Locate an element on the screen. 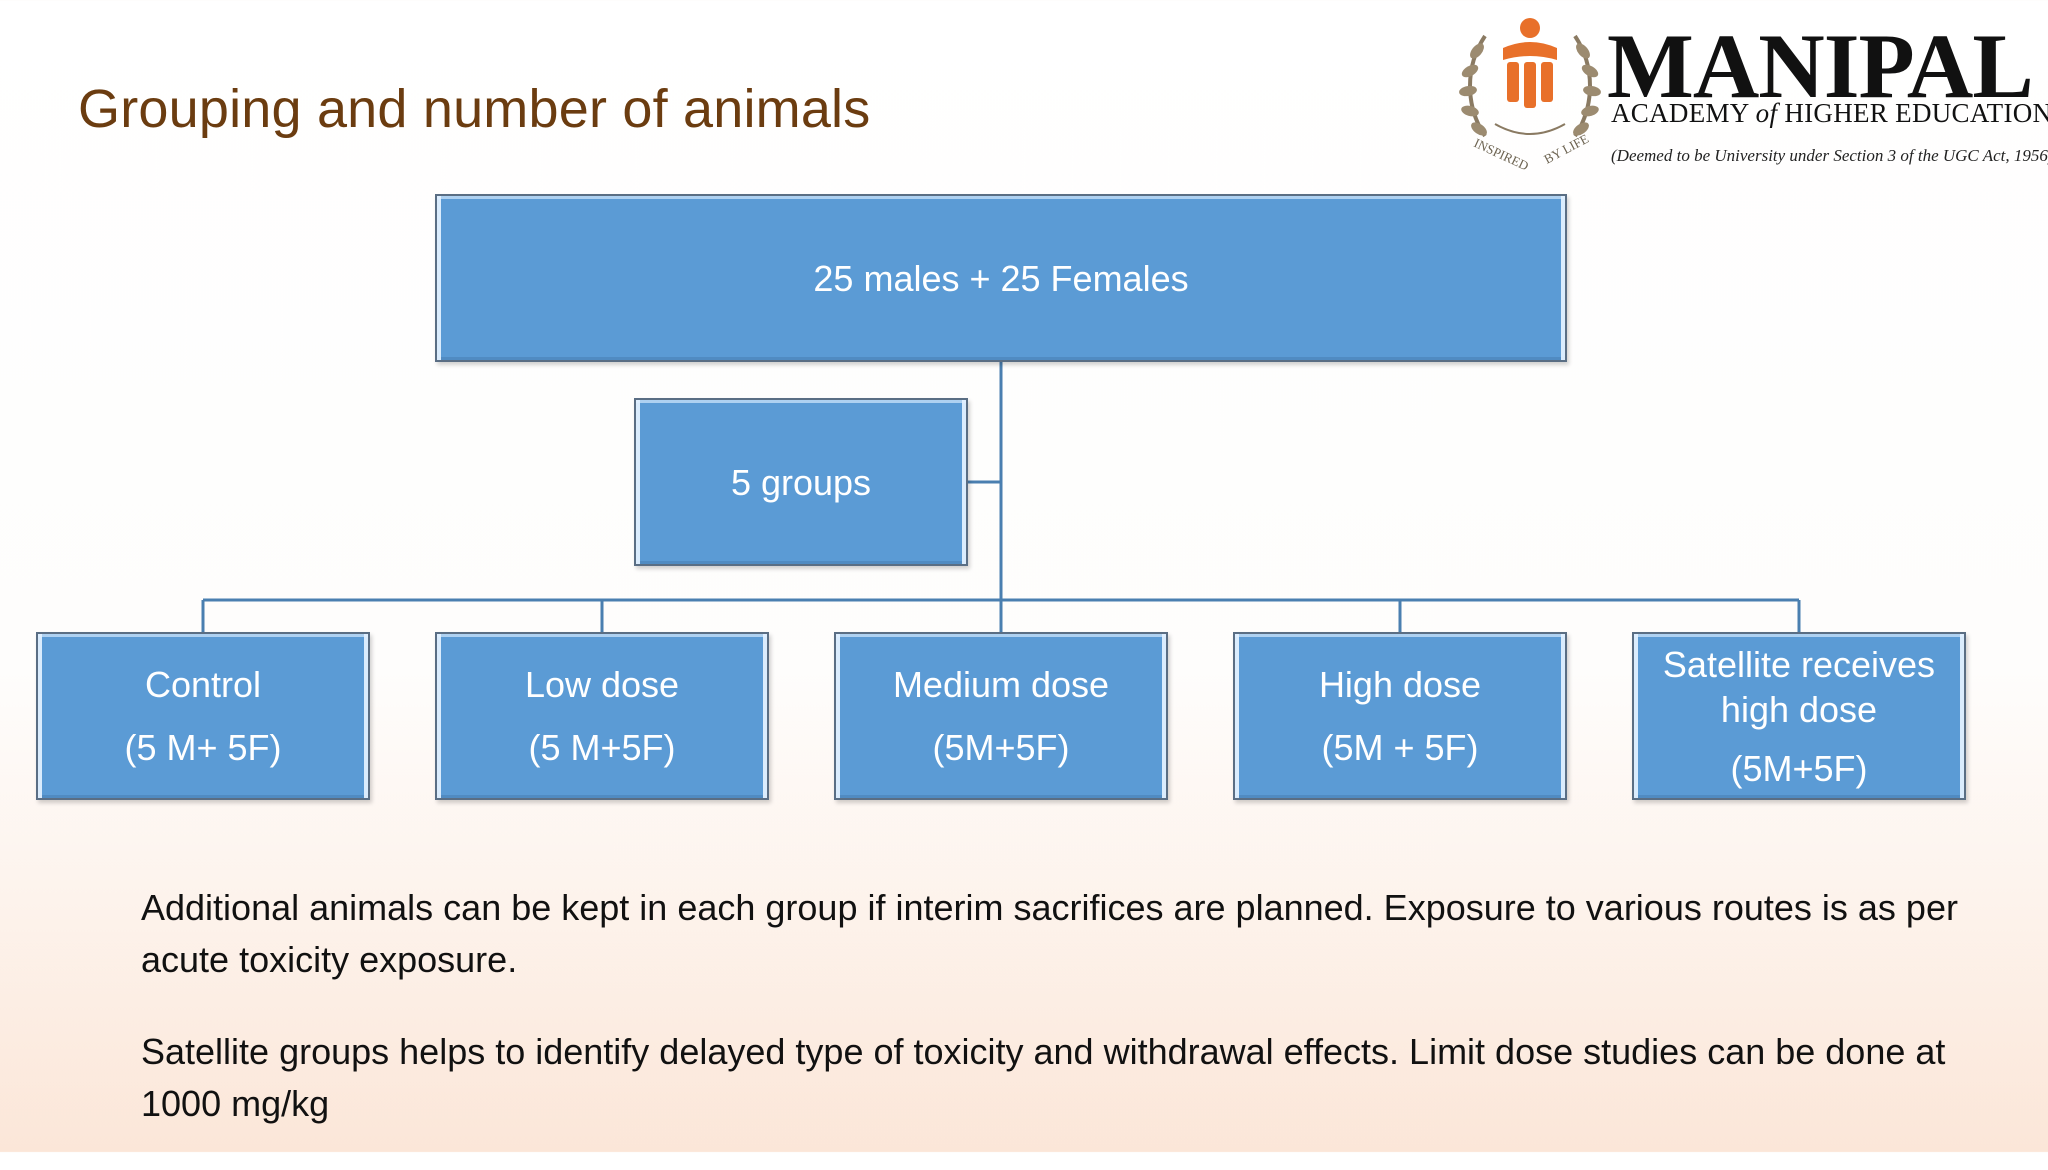 This screenshot has width=2048, height=1170. group-name-line-1: Satellite receives is located at coordinates (1799, 664).